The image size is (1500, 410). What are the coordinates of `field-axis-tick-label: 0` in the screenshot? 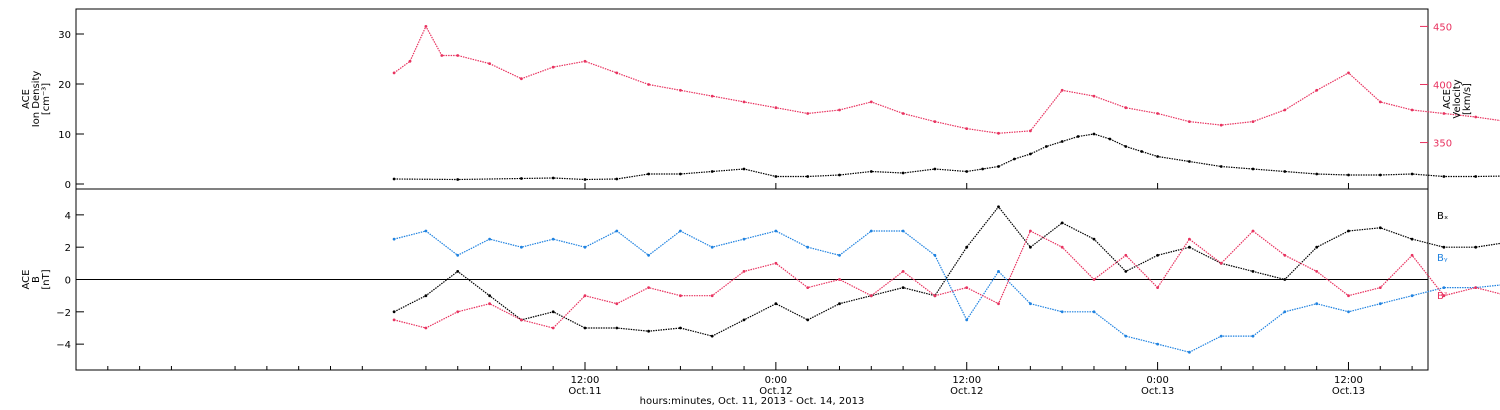 It's located at (68, 281).